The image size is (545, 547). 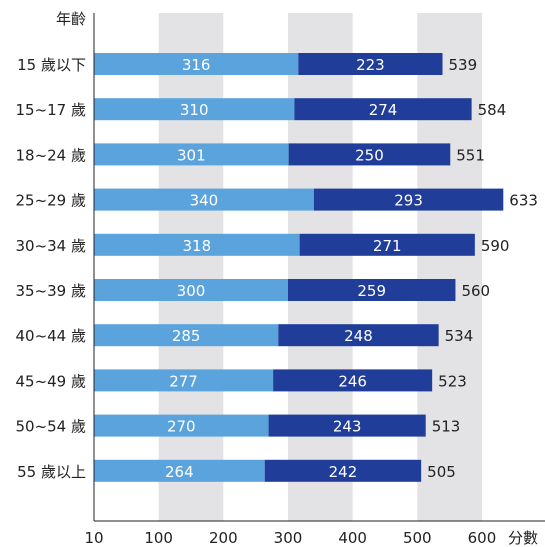 I want to click on x-axis-title: 分數, so click(x=523, y=538).